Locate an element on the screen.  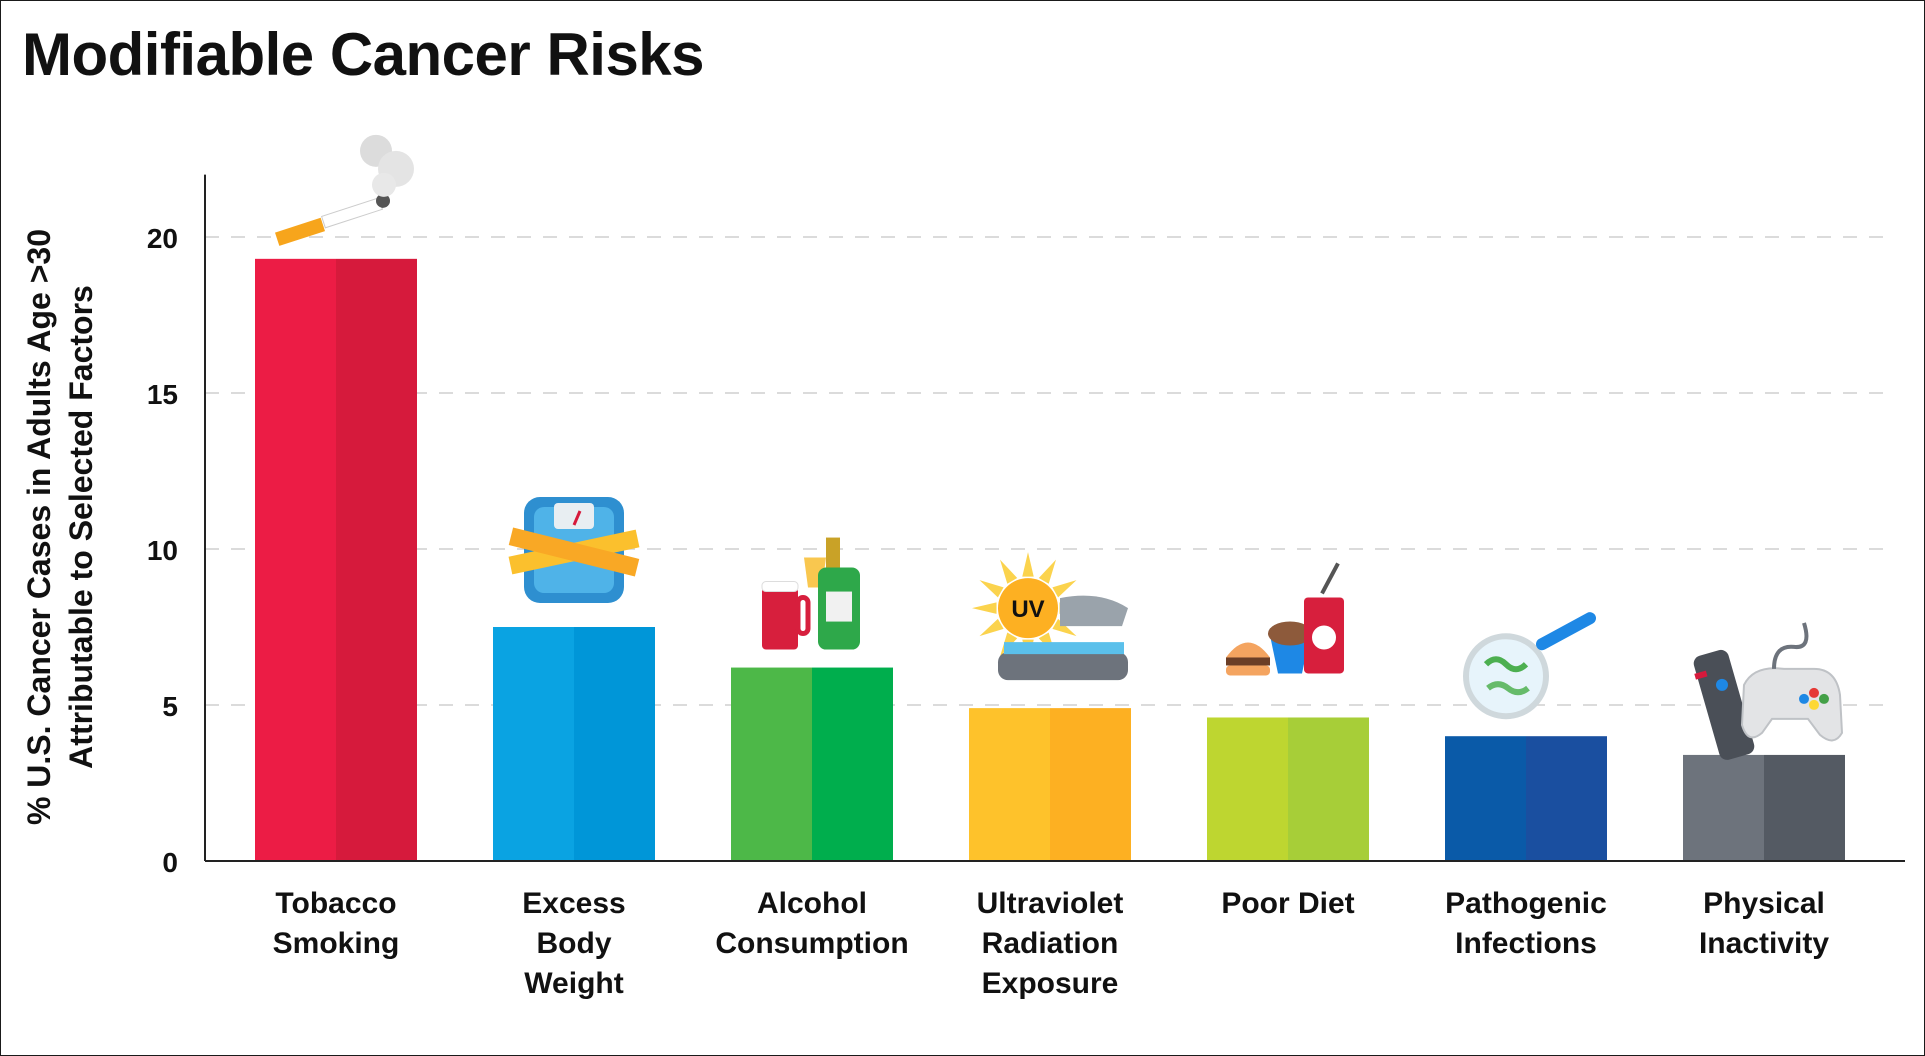
drinks-icon is located at coordinates (810, 593).